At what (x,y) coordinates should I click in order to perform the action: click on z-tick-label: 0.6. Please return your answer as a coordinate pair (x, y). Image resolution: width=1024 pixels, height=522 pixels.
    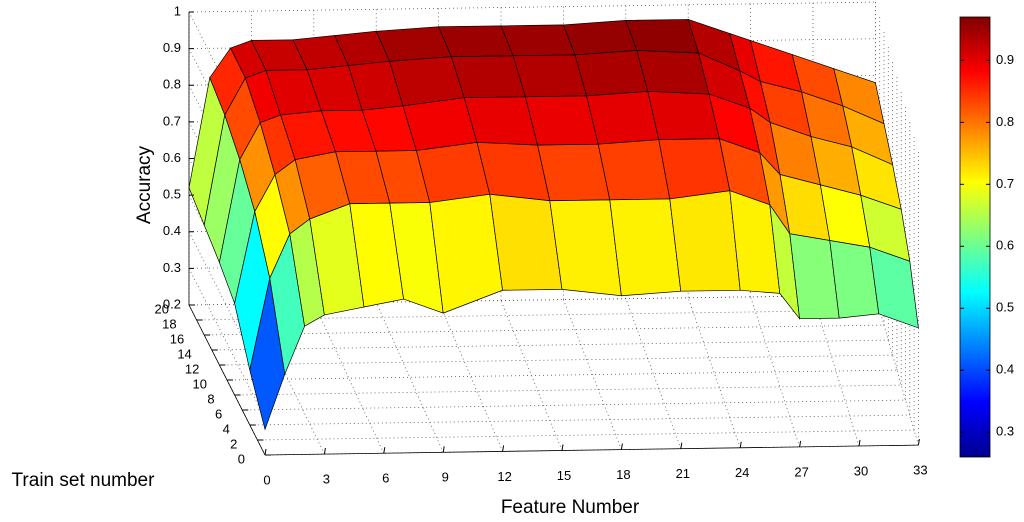
    Looking at the image, I should click on (172, 157).